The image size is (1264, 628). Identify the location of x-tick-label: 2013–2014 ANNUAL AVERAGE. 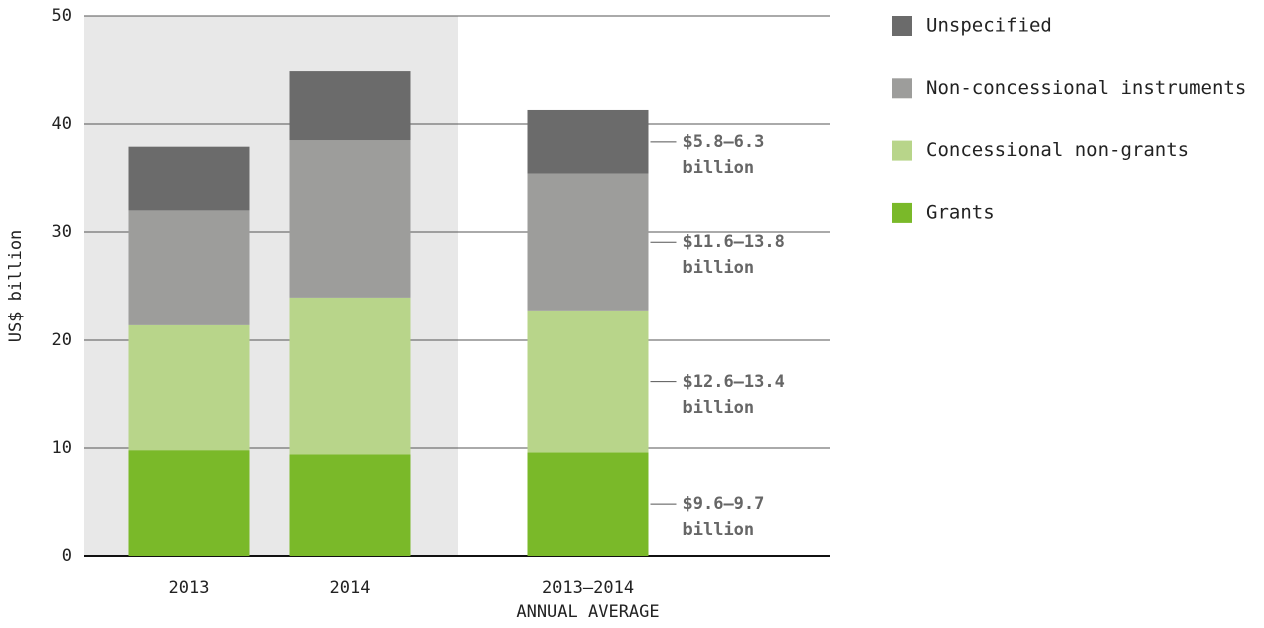
(588, 600).